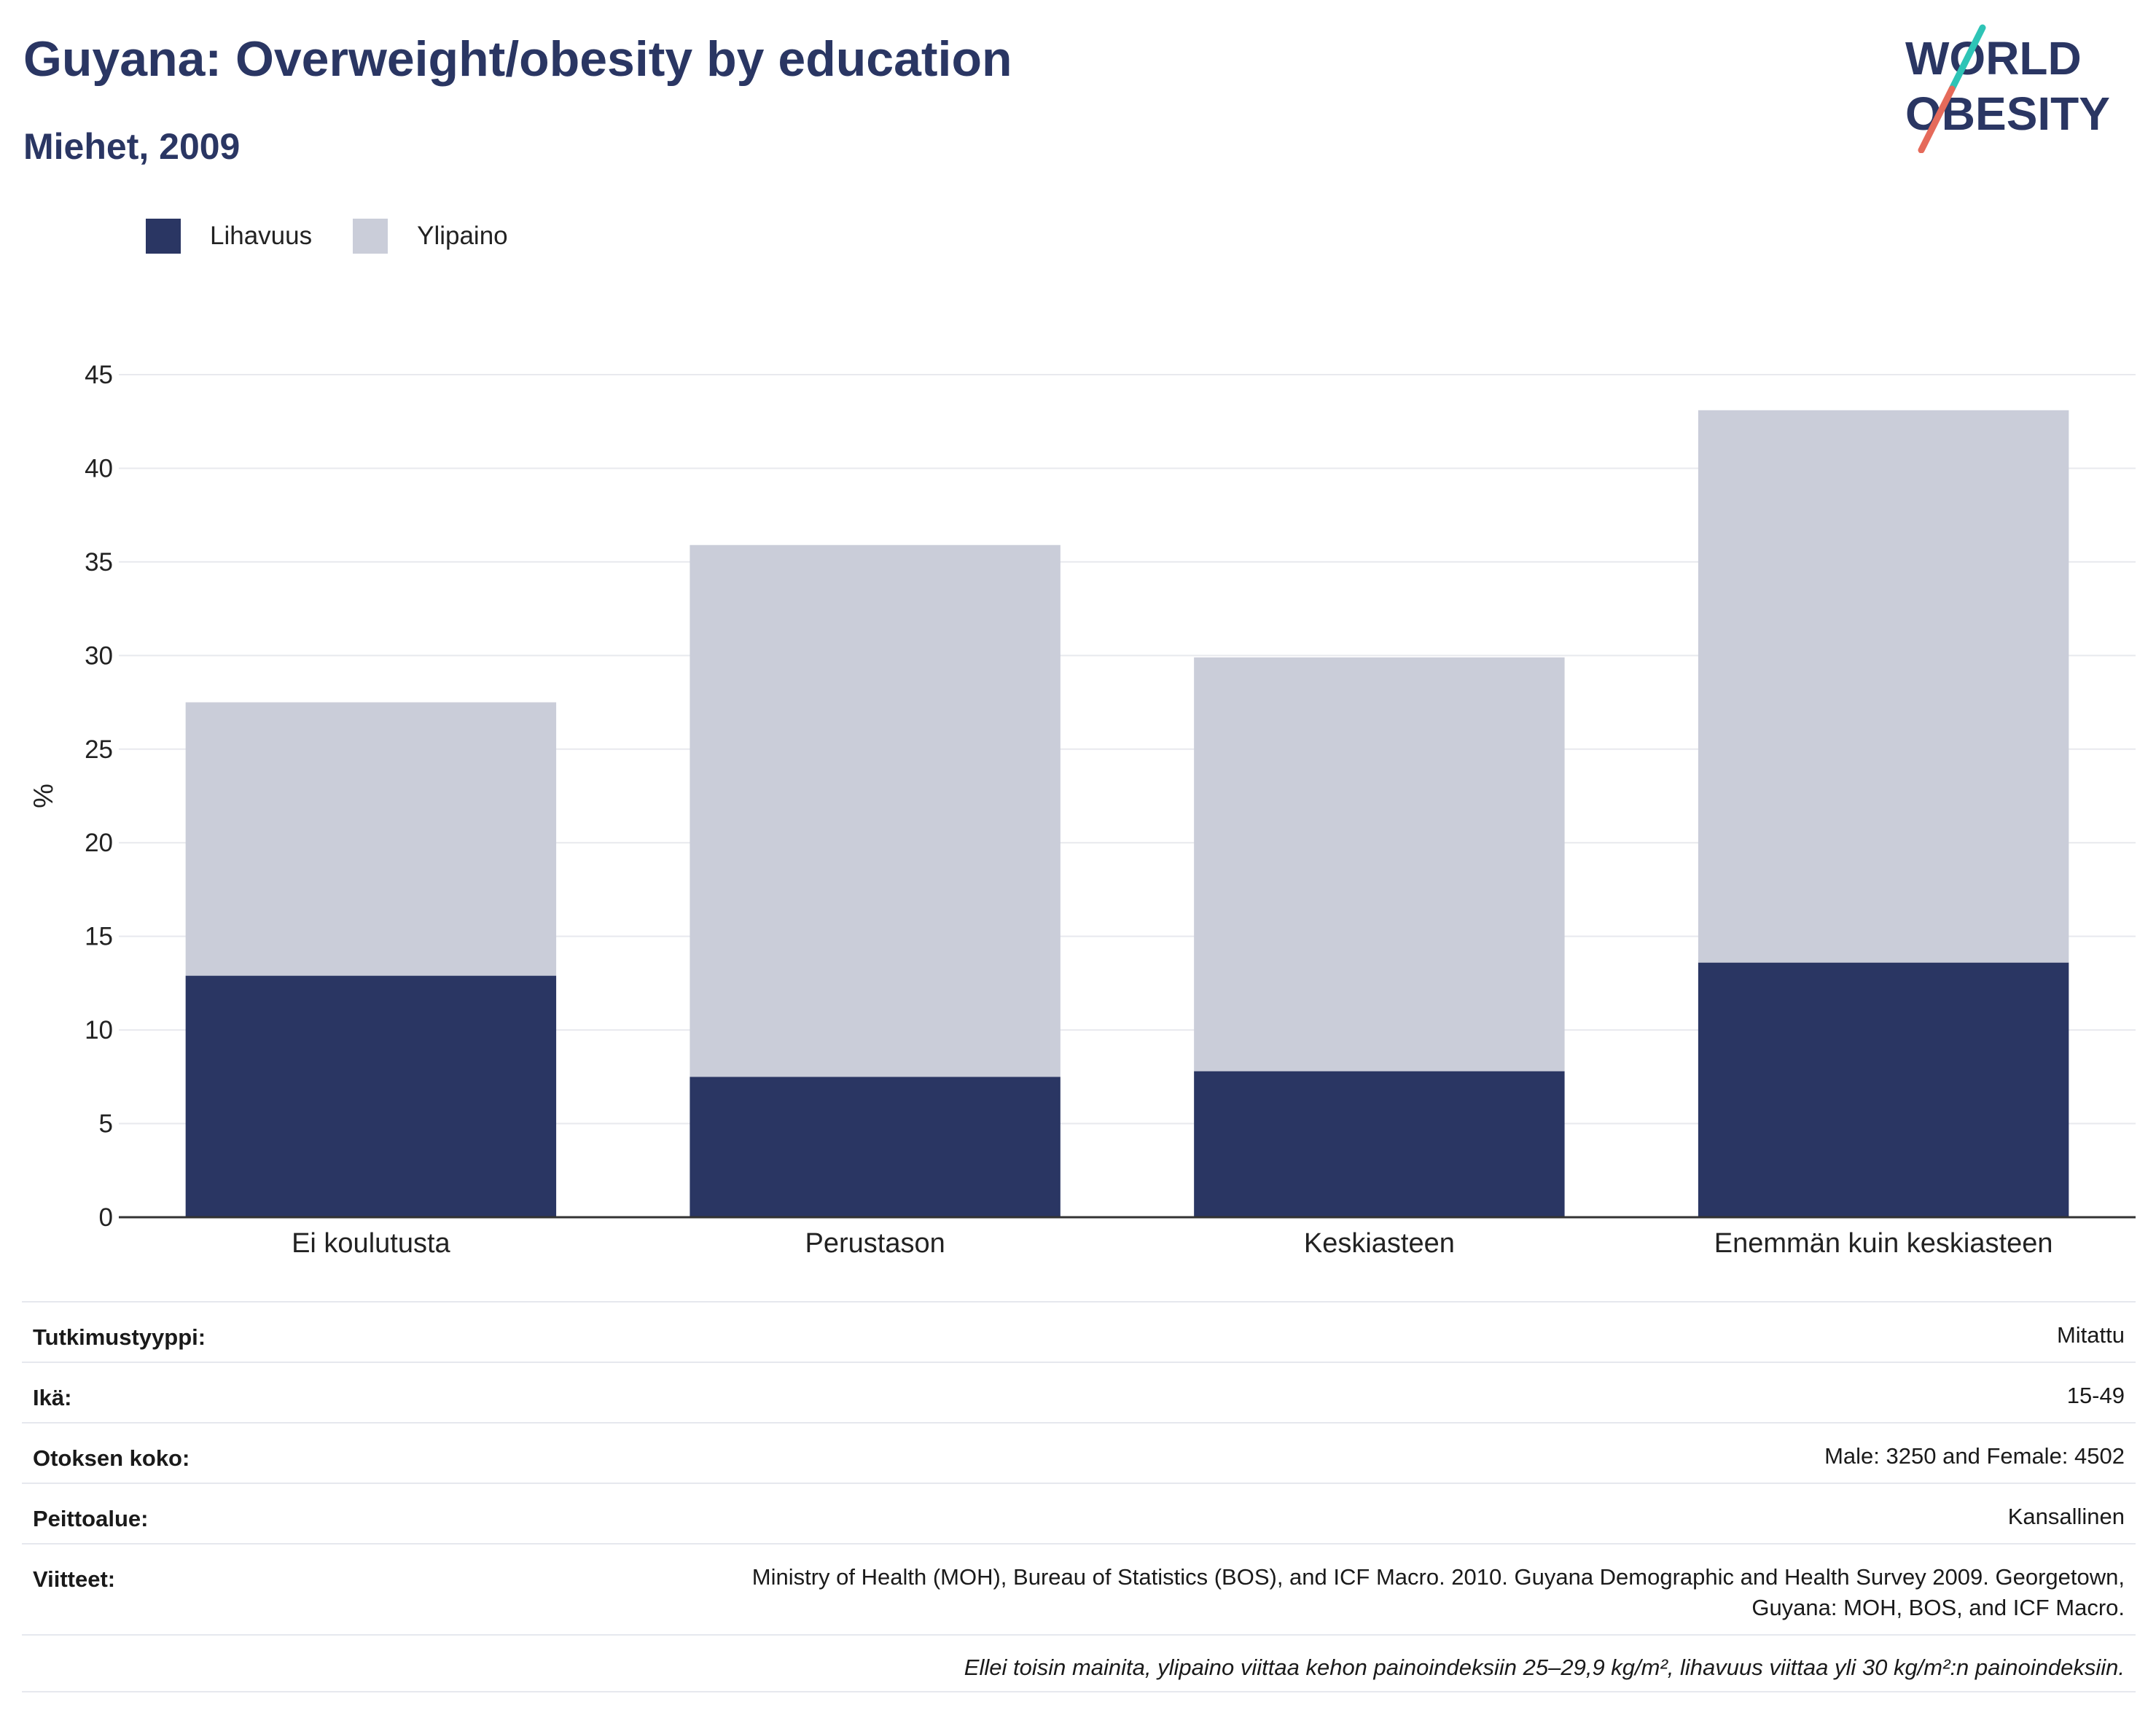  What do you see at coordinates (1079, 1331) in the screenshot?
I see `info-row-study-type: Tutkimustyyppi: Mitattu` at bounding box center [1079, 1331].